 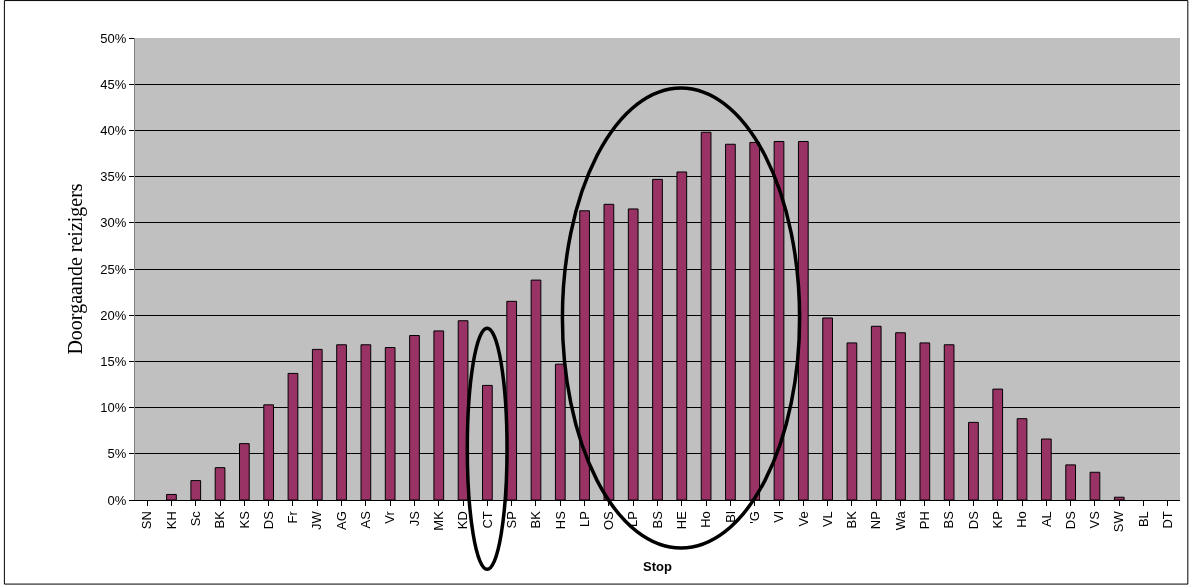 I want to click on x-tick-label: CT, so click(x=487, y=520).